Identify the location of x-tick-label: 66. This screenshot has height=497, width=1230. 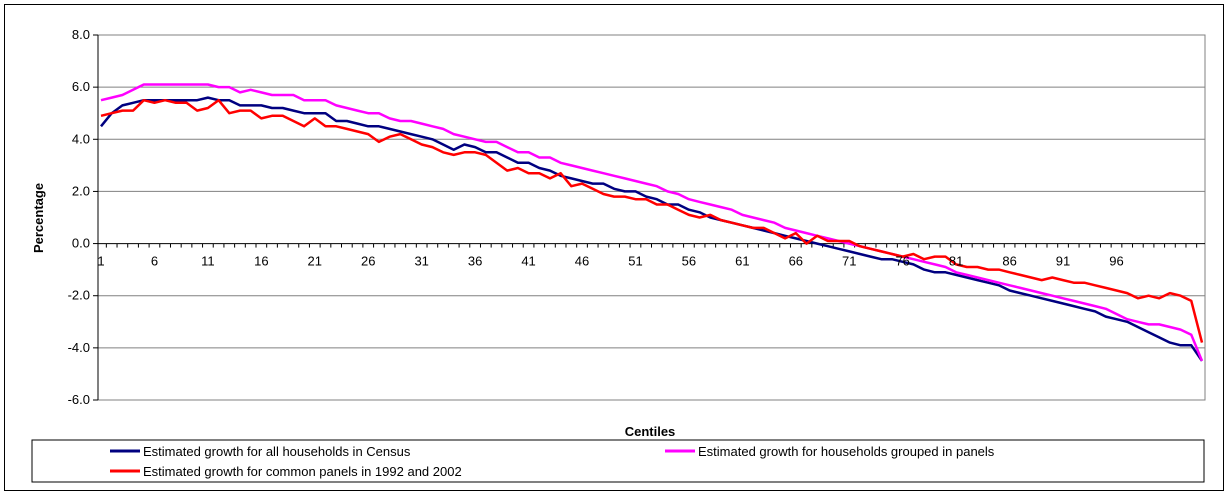
(796, 261).